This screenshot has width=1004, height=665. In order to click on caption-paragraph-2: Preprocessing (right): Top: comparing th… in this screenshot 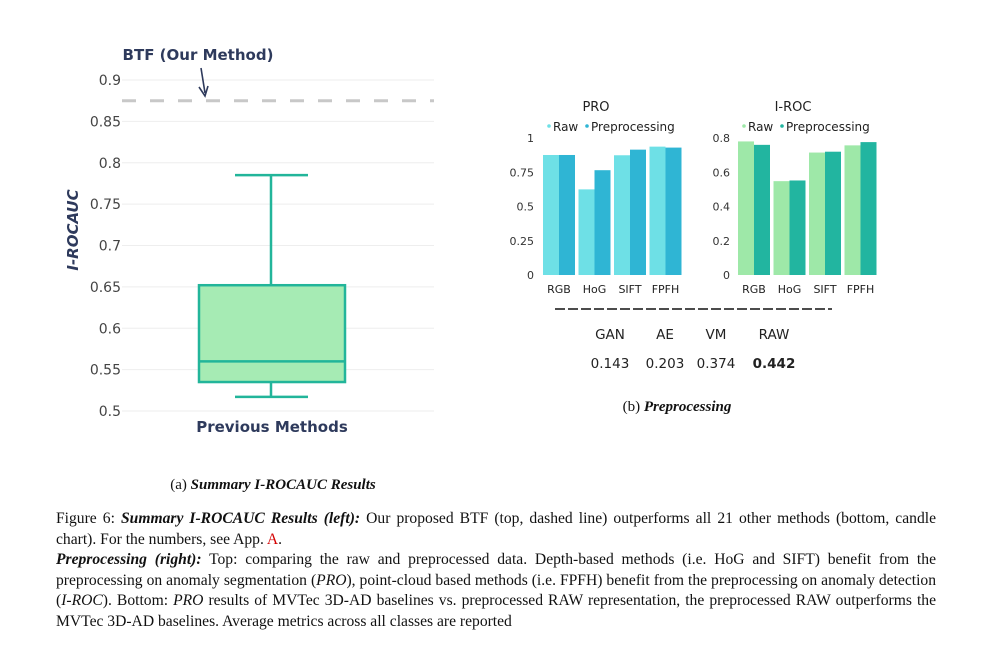, I will do `click(496, 590)`.